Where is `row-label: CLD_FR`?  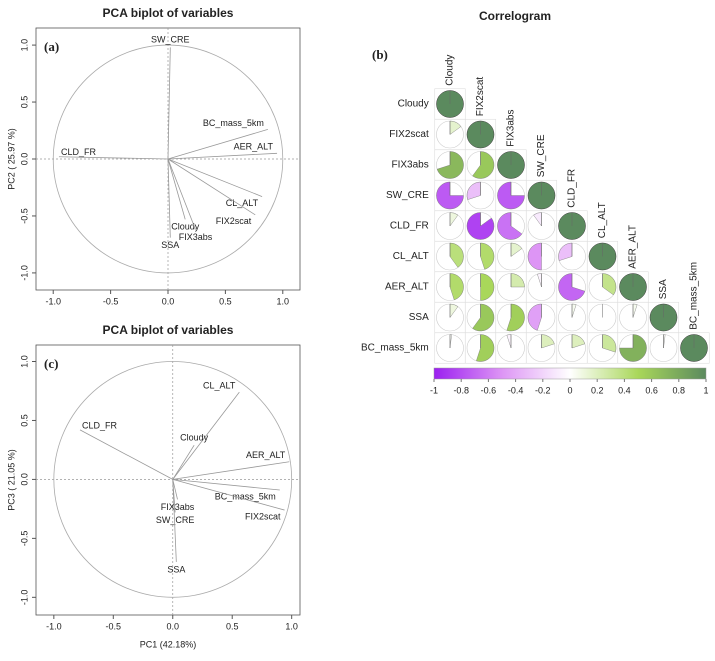 row-label: CLD_FR is located at coordinates (409, 226).